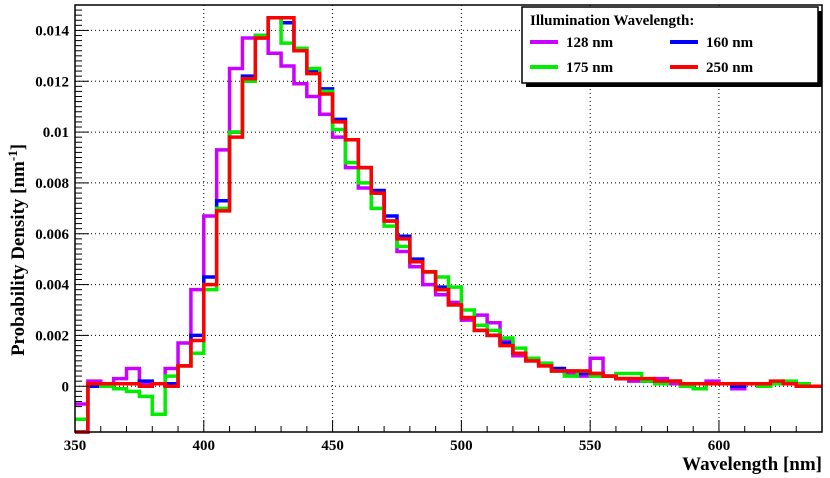  I want to click on legend-box, so click(670, 45).